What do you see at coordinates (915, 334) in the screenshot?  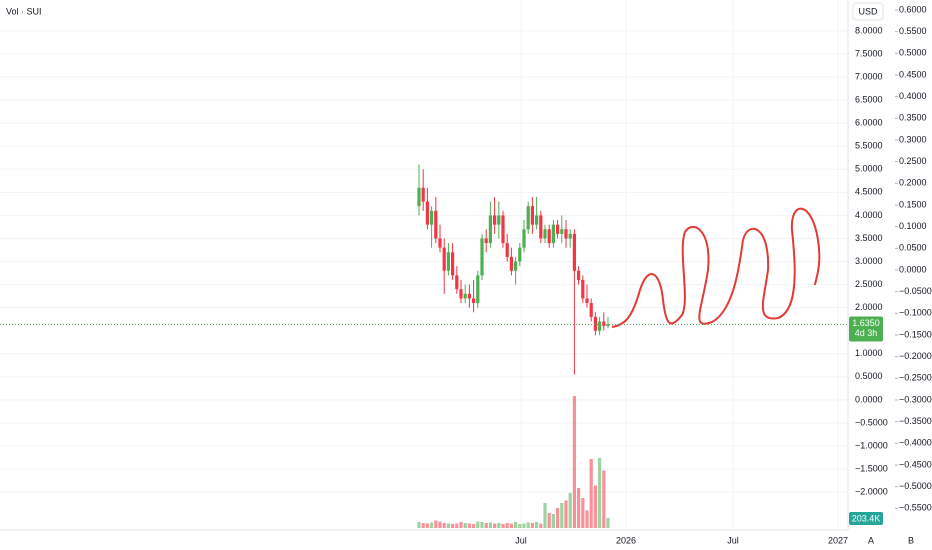 I see `y2-tick-label: −0.1500` at bounding box center [915, 334].